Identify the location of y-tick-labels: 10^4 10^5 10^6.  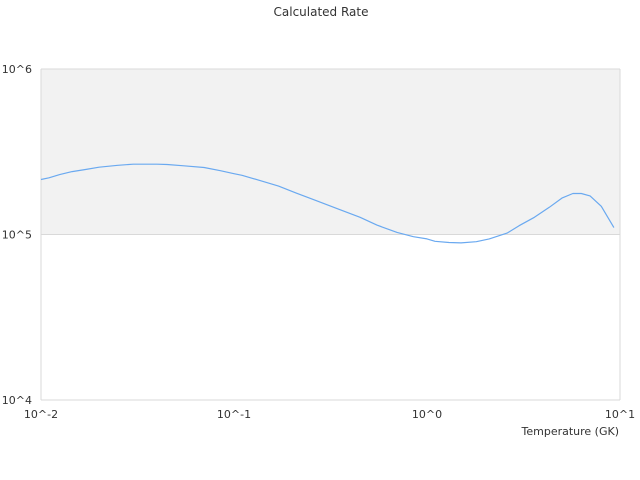
(17, 235).